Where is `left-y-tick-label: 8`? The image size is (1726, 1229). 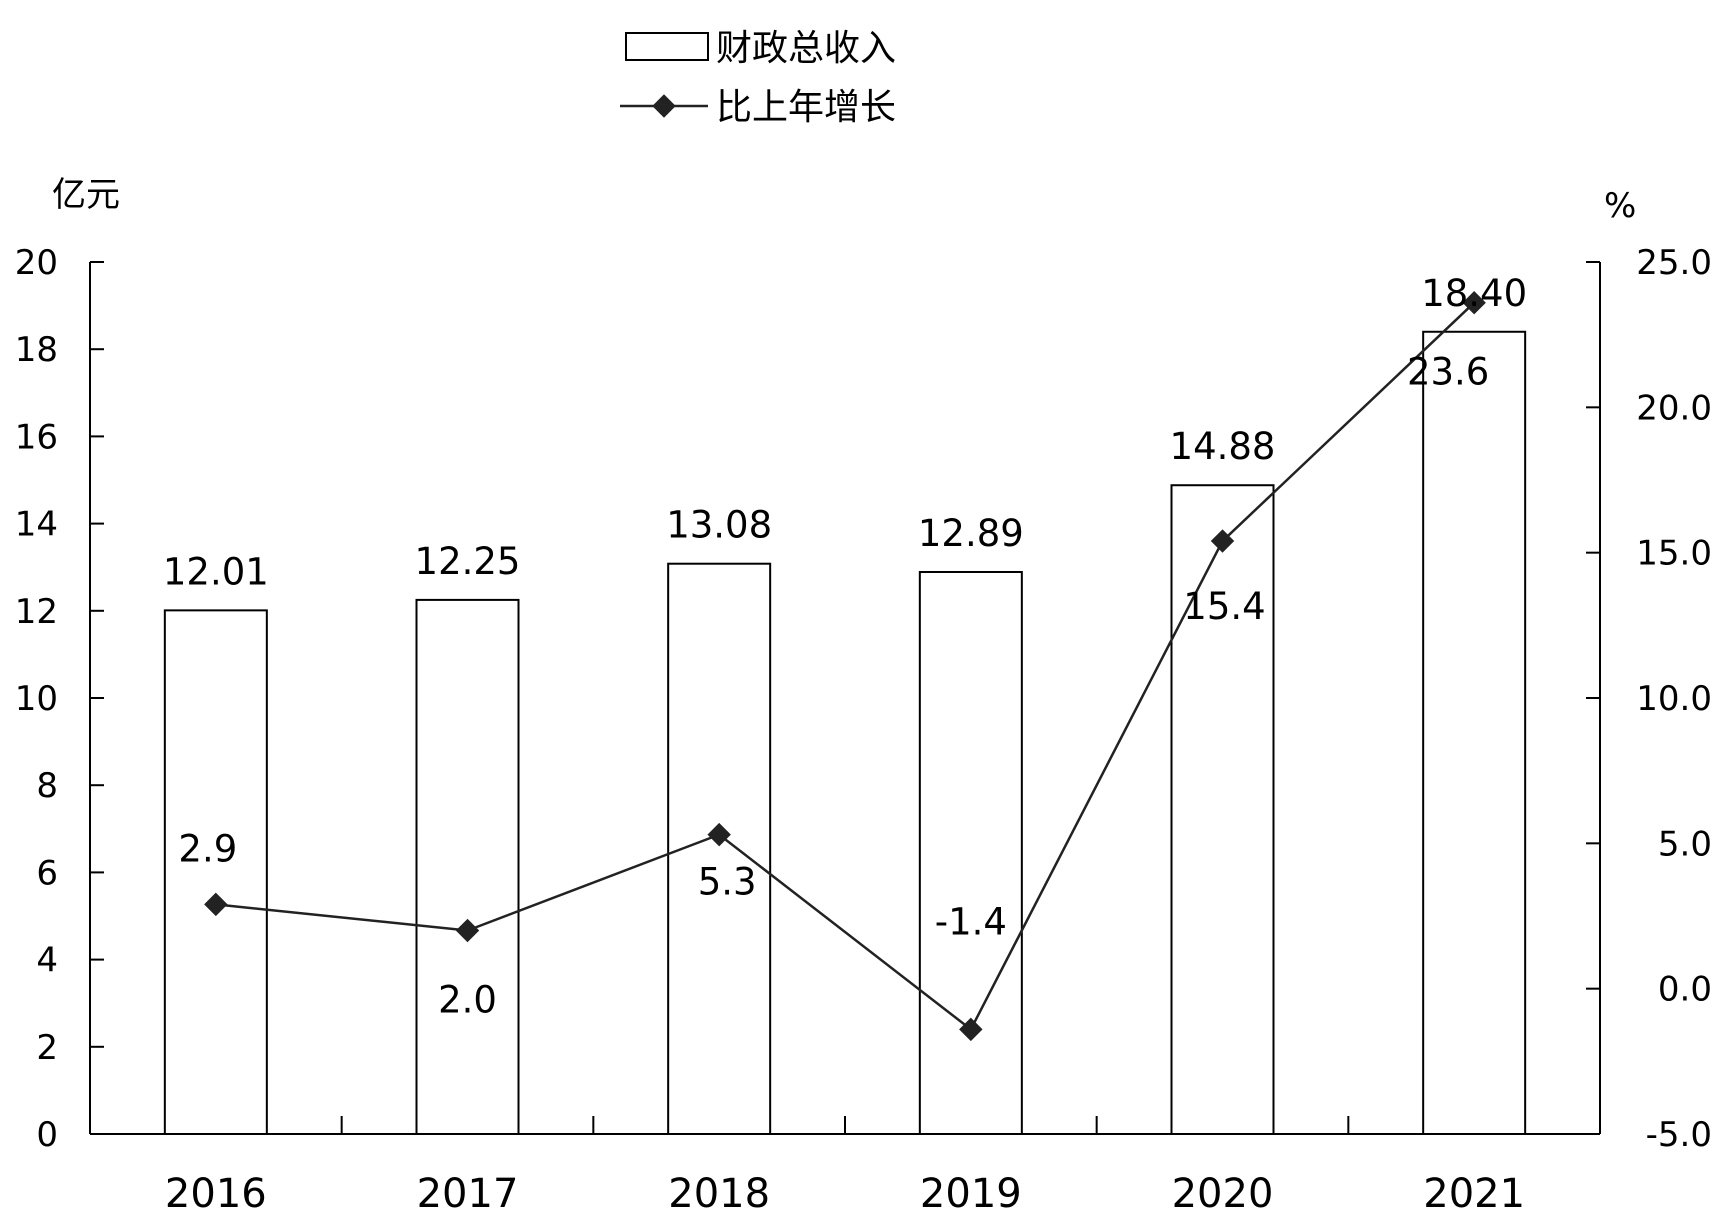 left-y-tick-label: 8 is located at coordinates (47, 786).